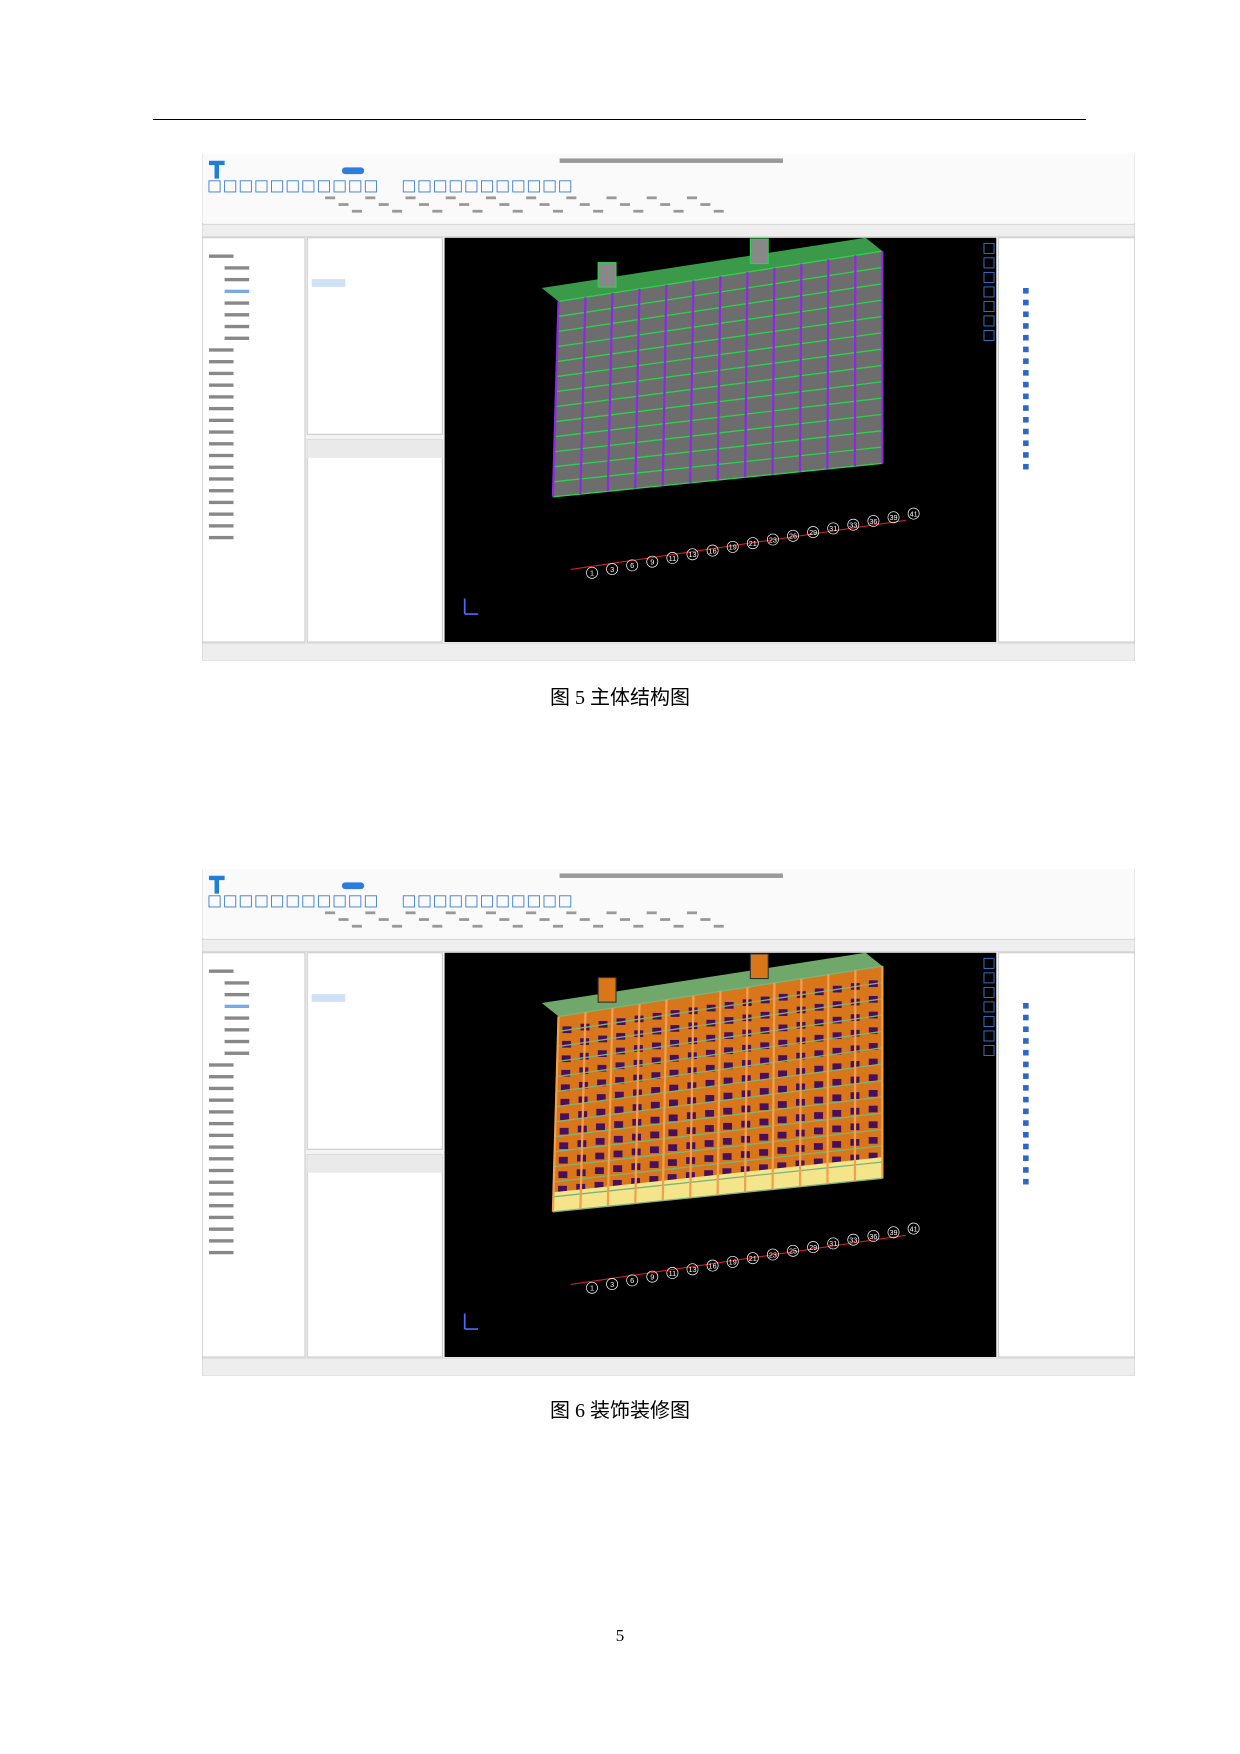  Describe the element at coordinates (753, 1258) in the screenshot. I see `axis-label: 21` at that location.